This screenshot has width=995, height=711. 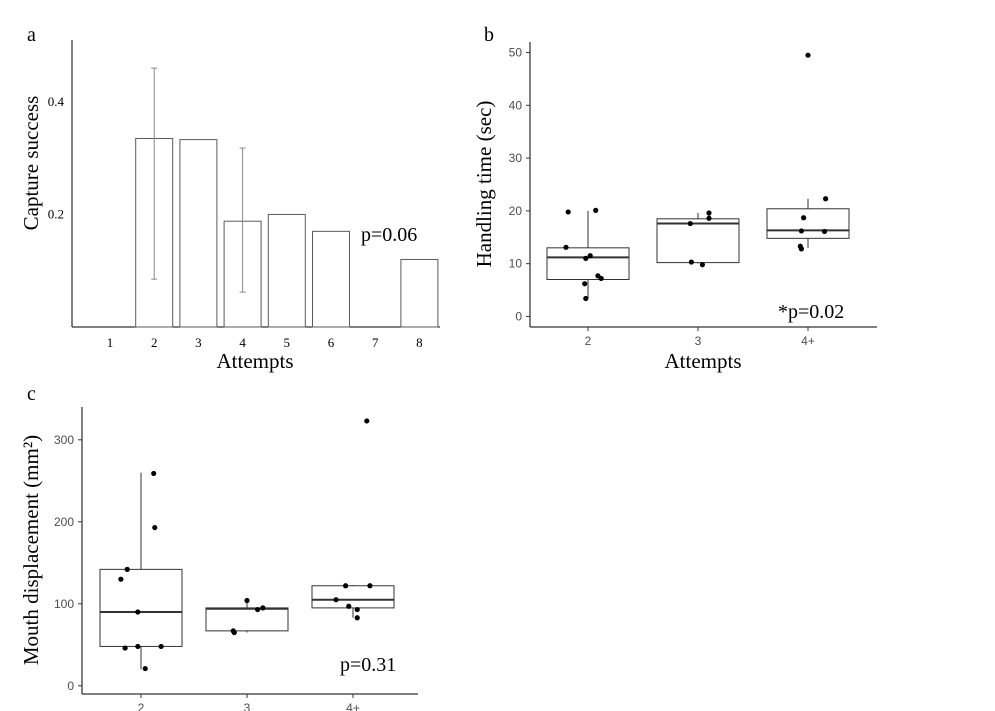 What do you see at coordinates (64, 604) in the screenshot?
I see `y-tick-label: 100` at bounding box center [64, 604].